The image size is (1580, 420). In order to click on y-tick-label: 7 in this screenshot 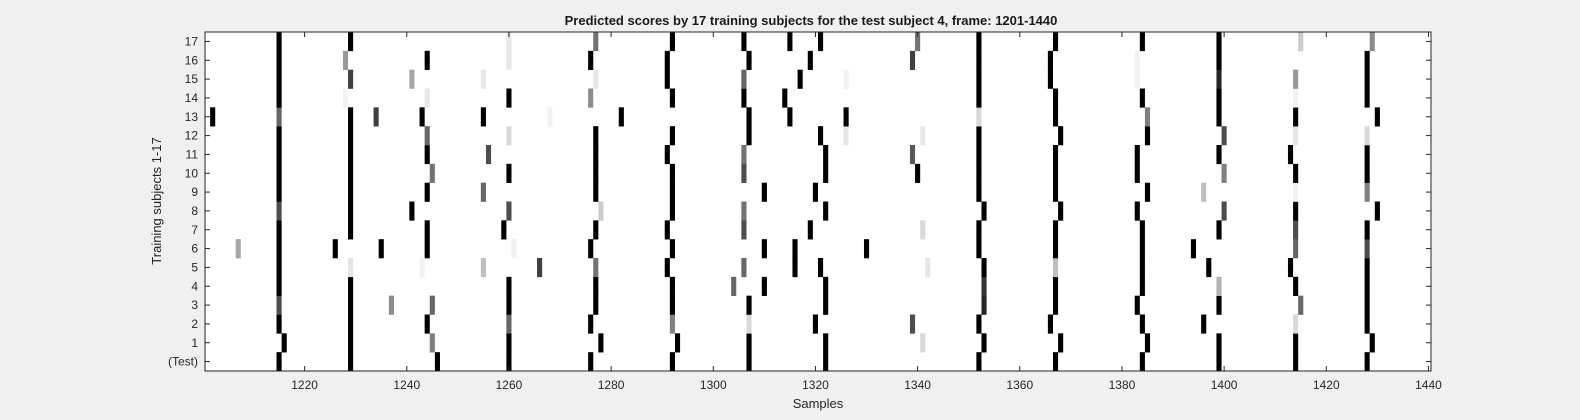, I will do `click(194, 230)`.